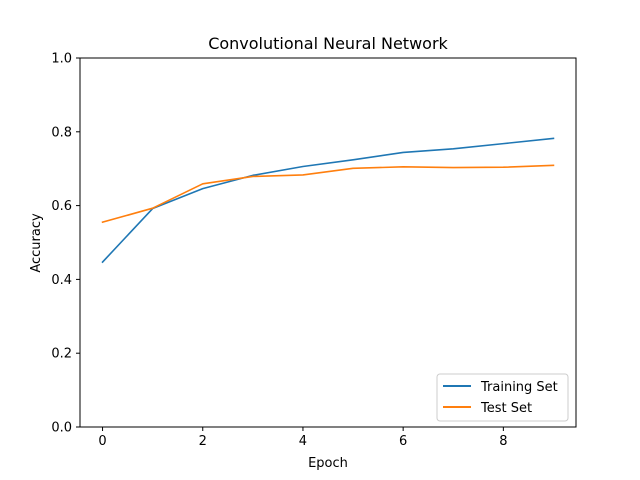  I want to click on y-tick-label: 0.6, so click(61, 206).